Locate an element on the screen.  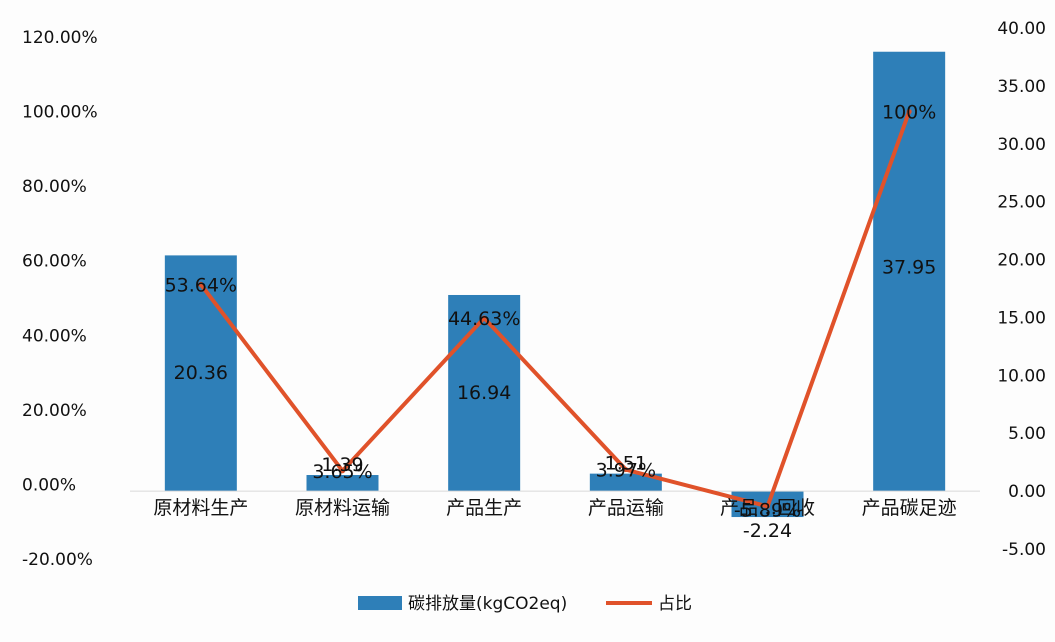
bar-data-label-1: 1.39 is located at coordinates (342, 465).